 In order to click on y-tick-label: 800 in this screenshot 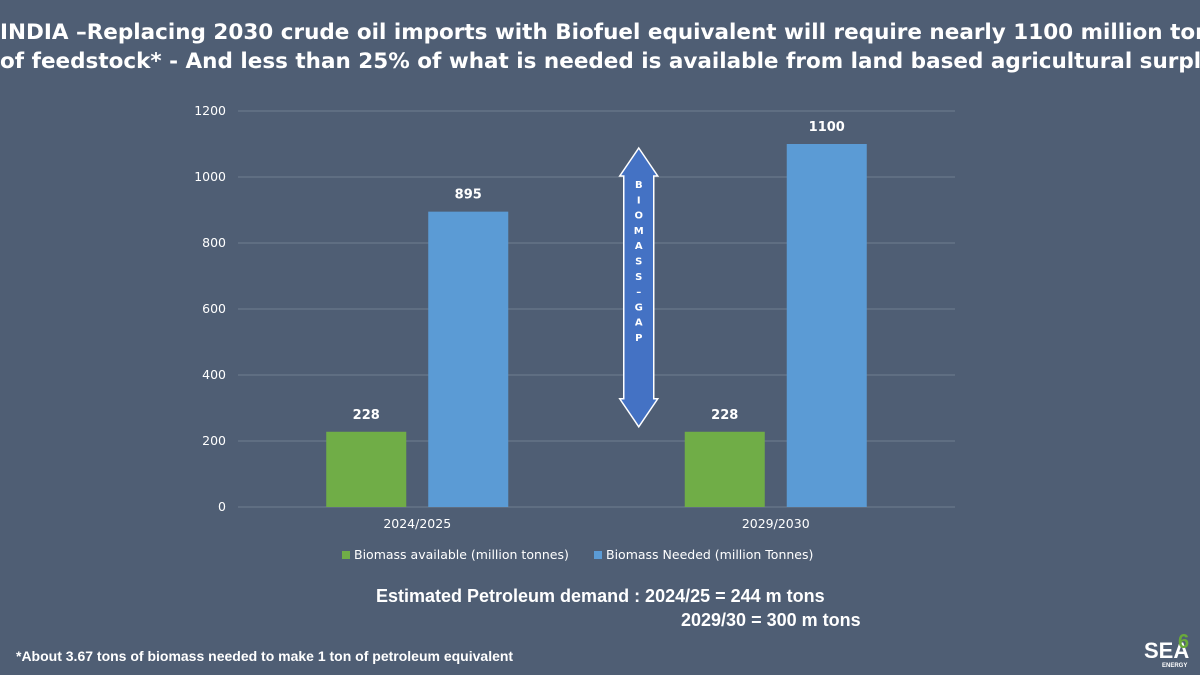, I will do `click(214, 242)`.